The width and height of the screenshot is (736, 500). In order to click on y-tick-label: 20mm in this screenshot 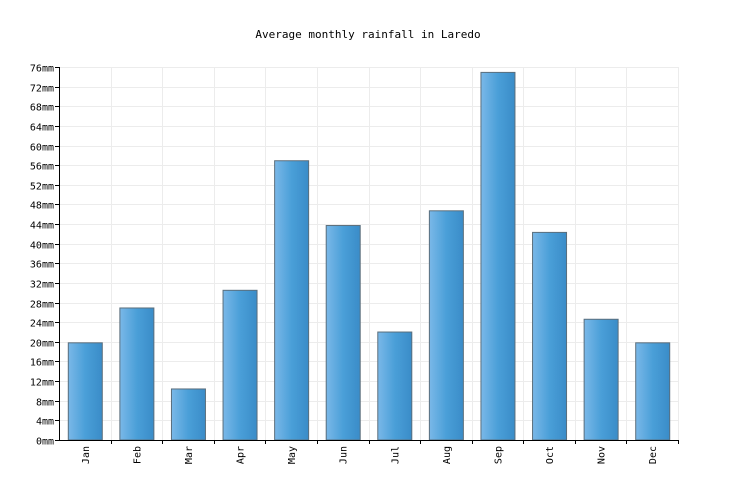, I will do `click(42, 344)`.